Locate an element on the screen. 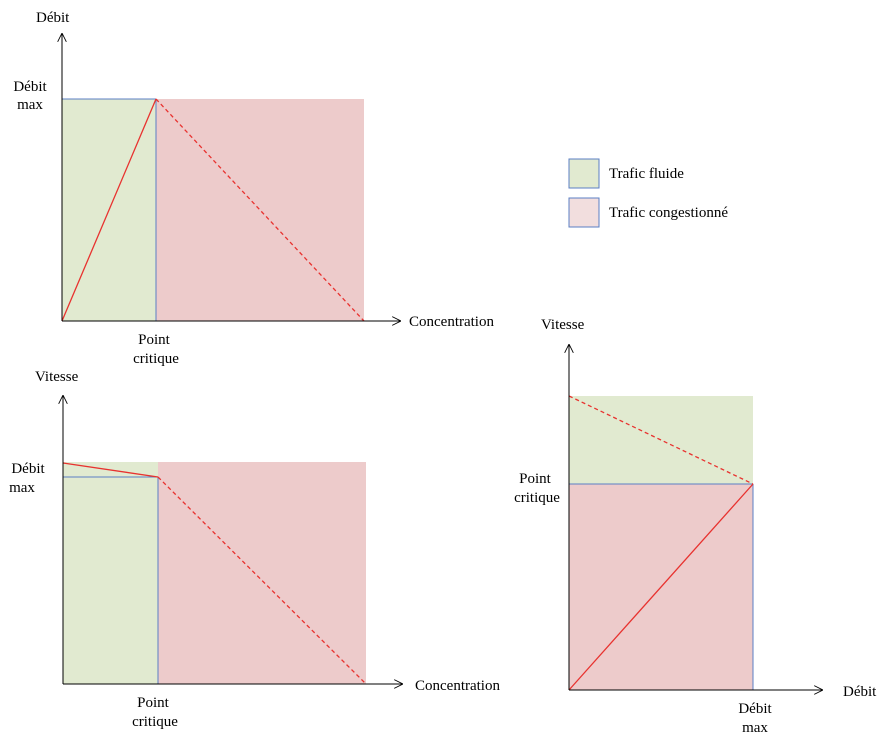 The image size is (890, 738). legend-label-fluid: Trafic fluide is located at coordinates (646, 174).